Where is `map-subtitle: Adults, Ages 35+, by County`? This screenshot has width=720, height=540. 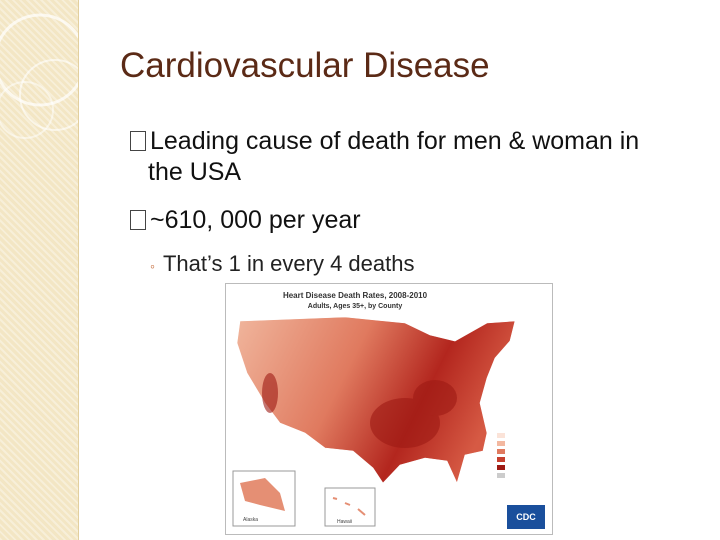
map-subtitle: Adults, Ages 35+, by County is located at coordinates (355, 306).